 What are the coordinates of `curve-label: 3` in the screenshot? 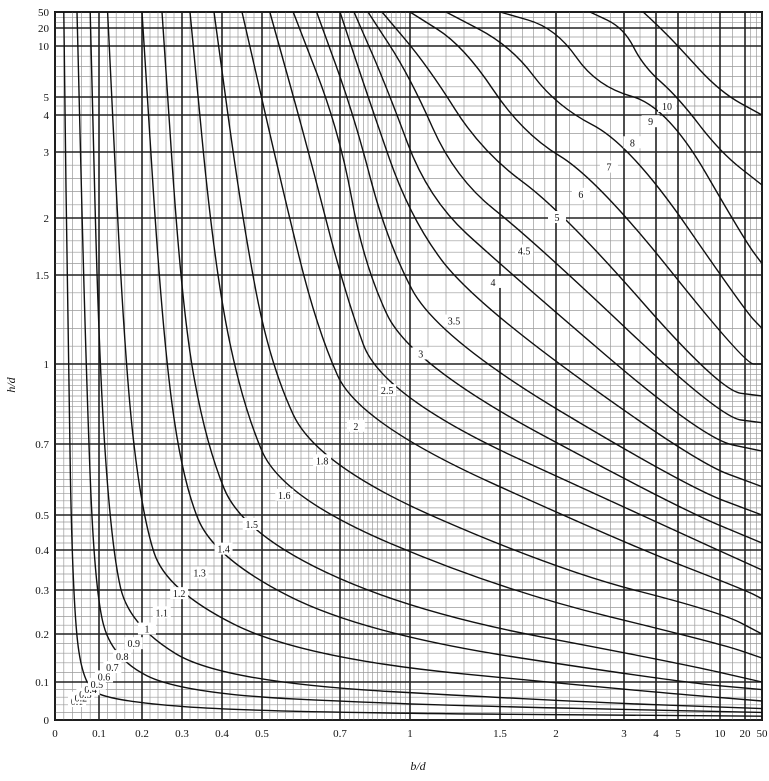 It's located at (420, 354).